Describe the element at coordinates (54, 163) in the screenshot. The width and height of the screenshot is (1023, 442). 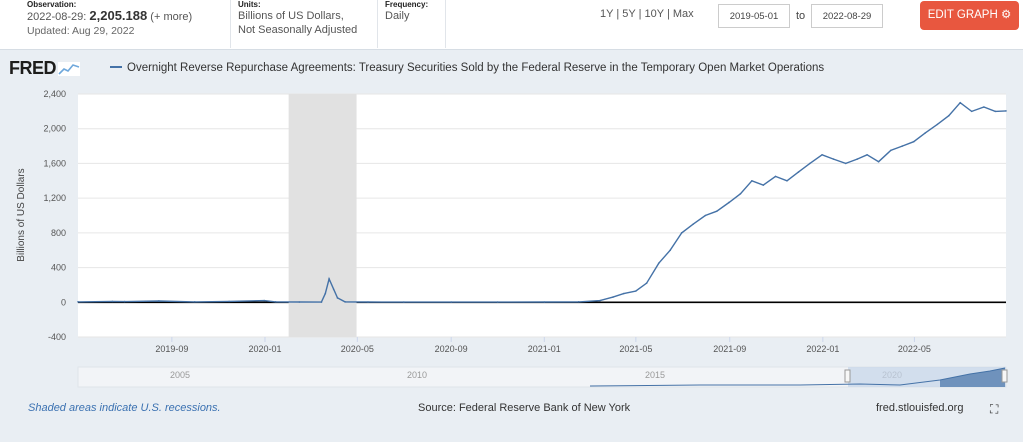
I see `y-tick-label: 1,600` at that location.